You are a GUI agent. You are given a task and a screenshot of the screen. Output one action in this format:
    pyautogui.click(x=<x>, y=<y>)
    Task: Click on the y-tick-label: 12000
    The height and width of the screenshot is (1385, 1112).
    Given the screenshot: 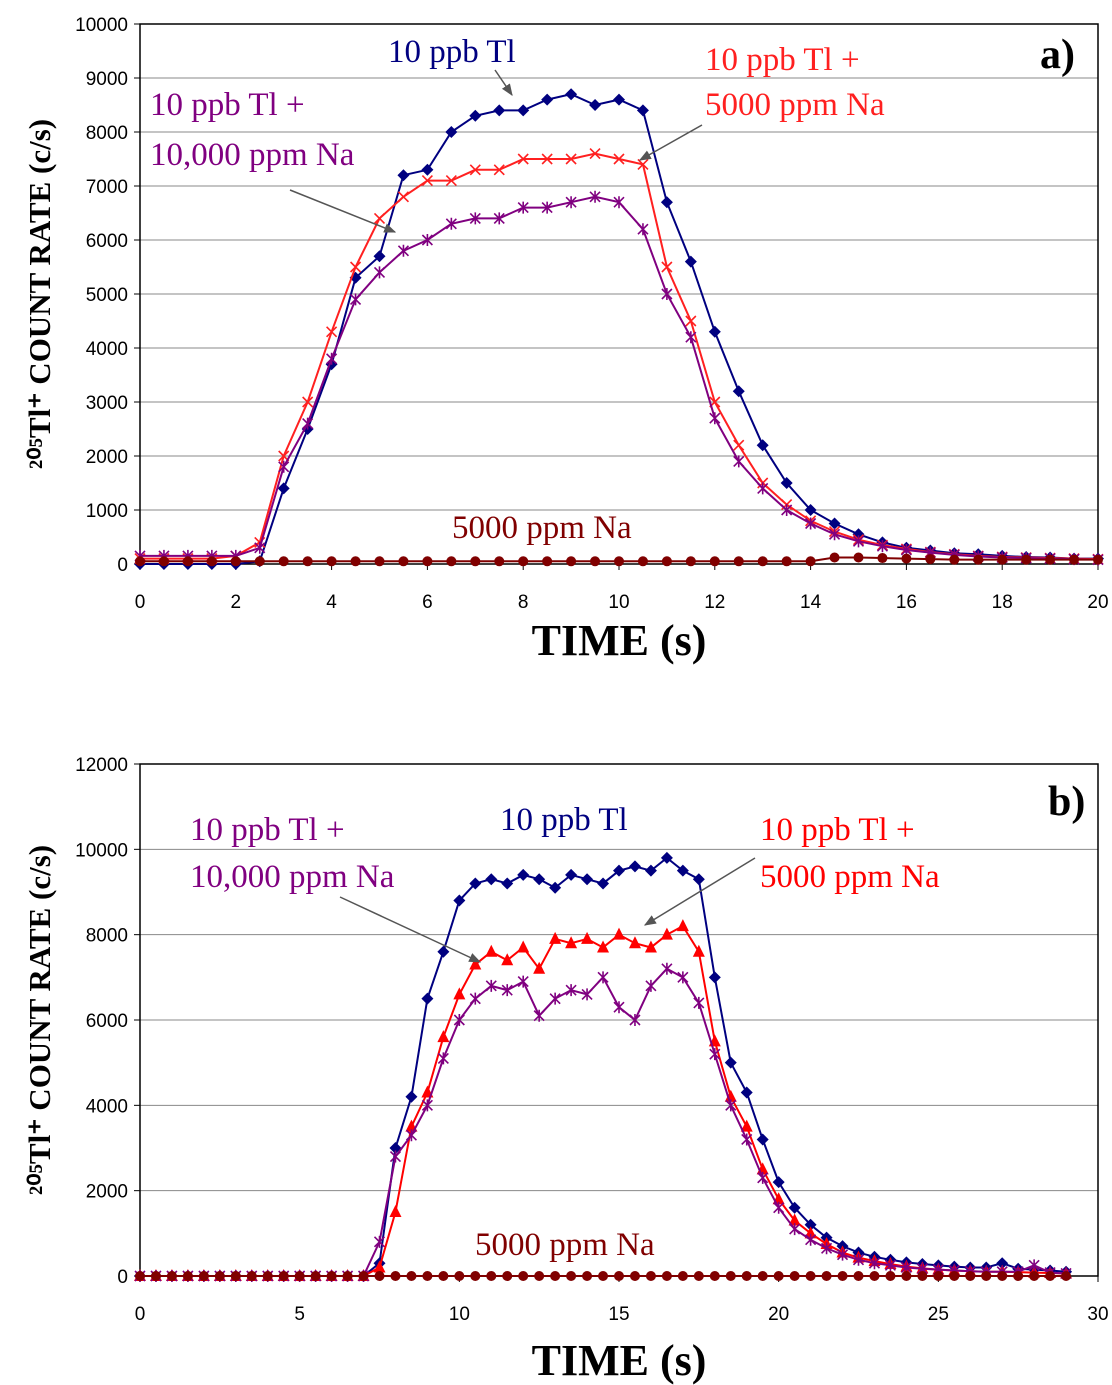 What is the action you would take?
    pyautogui.click(x=101, y=765)
    